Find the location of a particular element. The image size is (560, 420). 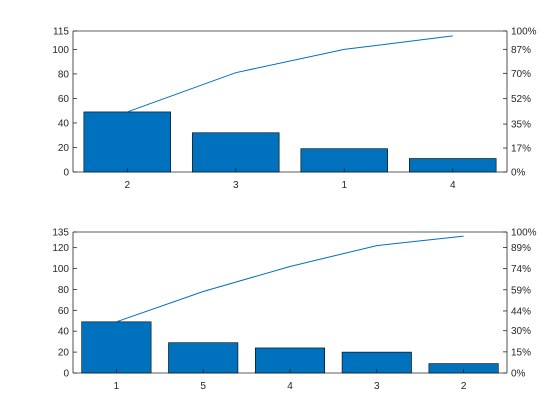

y2-tick-label: 30% is located at coordinates (521, 331).